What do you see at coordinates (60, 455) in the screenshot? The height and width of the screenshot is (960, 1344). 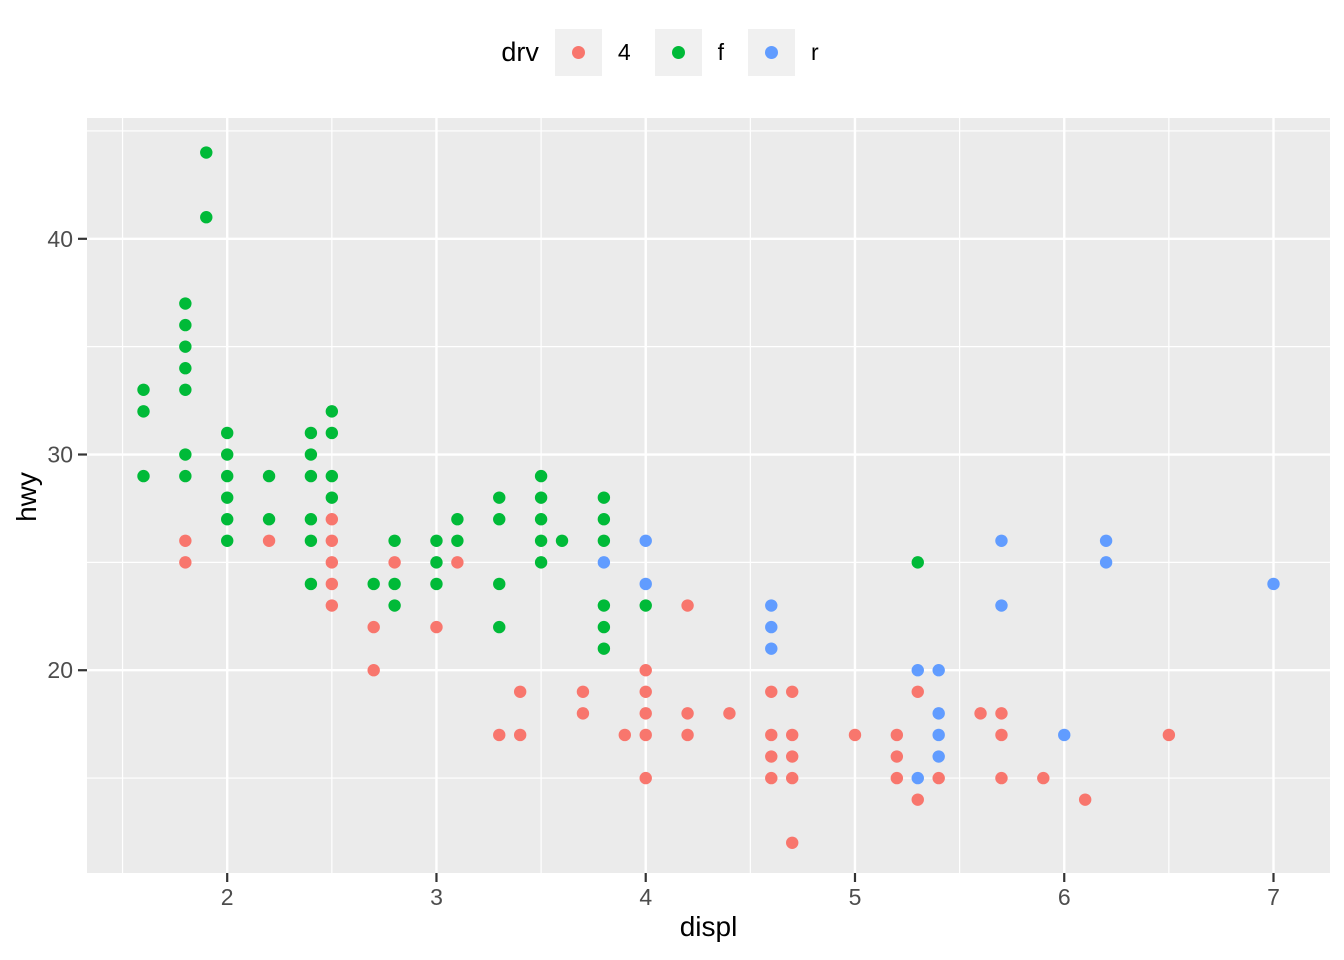 I see `y-tick-label: 30` at bounding box center [60, 455].